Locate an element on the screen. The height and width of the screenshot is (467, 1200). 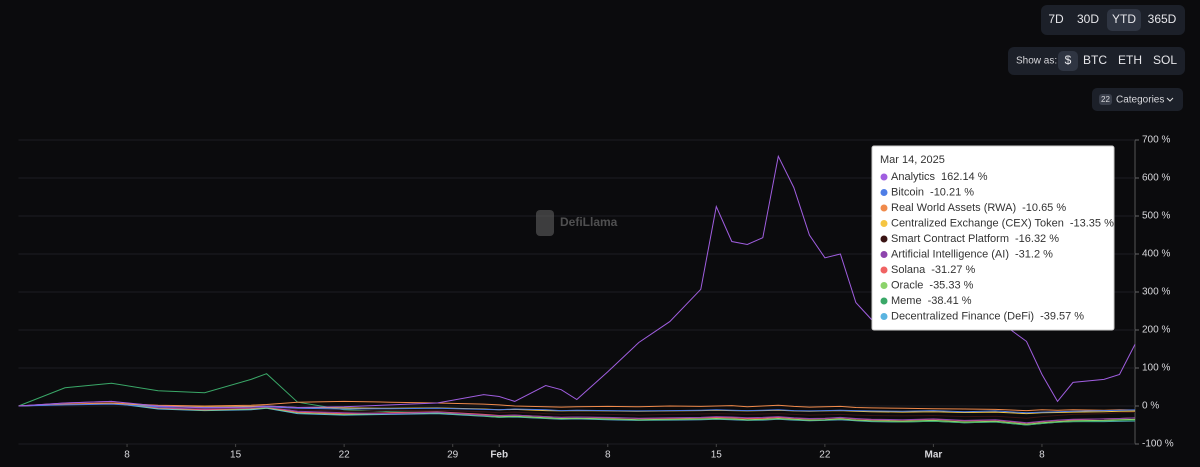
legend-entry: Real World Assets (RWA) -10.65 % is located at coordinates (978, 208).